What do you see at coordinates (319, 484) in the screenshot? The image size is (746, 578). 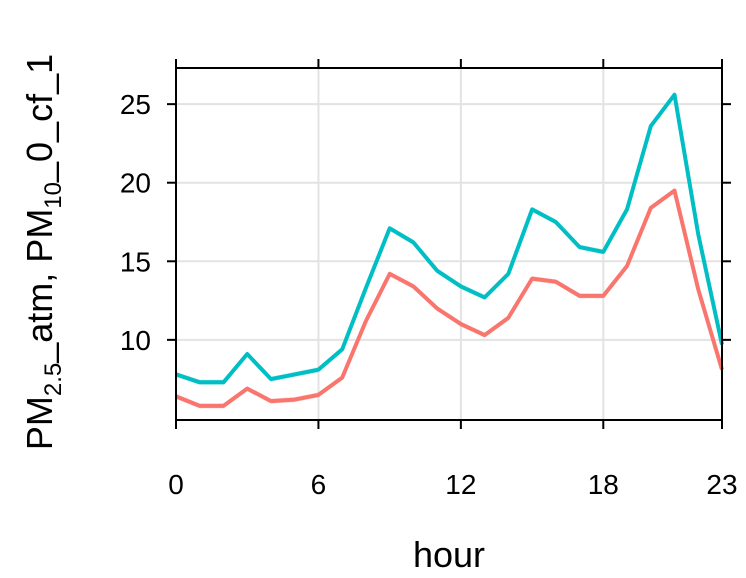 I see `x-tick-label: 6` at bounding box center [319, 484].